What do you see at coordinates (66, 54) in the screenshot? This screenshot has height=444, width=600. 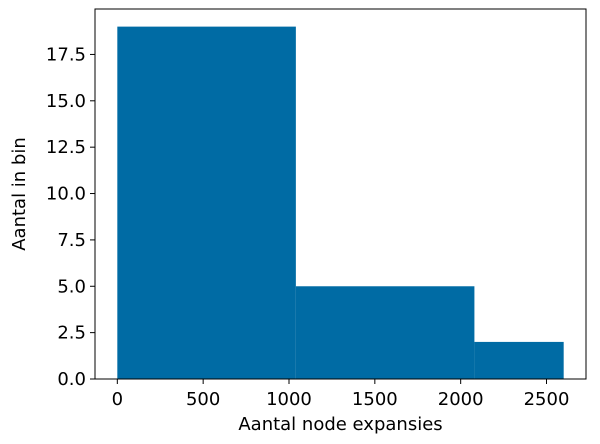 I see `y-tick-label: 17.5` at bounding box center [66, 54].